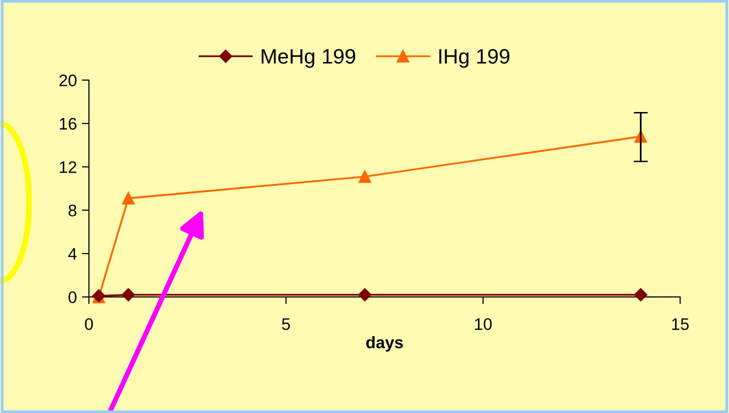 Image resolution: width=729 pixels, height=413 pixels. What do you see at coordinates (680, 324) in the screenshot?
I see `x-tick-label: 15` at bounding box center [680, 324].